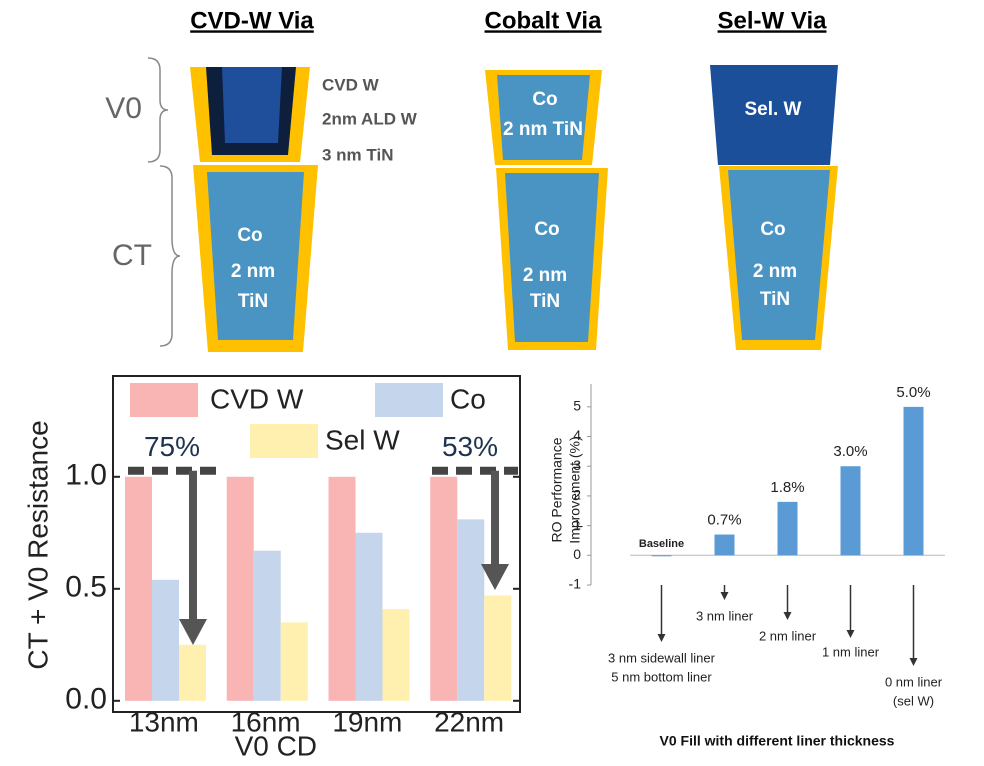 The height and width of the screenshot is (766, 984). What do you see at coordinates (123, 108) in the screenshot?
I see `layer-label: V0` at bounding box center [123, 108].